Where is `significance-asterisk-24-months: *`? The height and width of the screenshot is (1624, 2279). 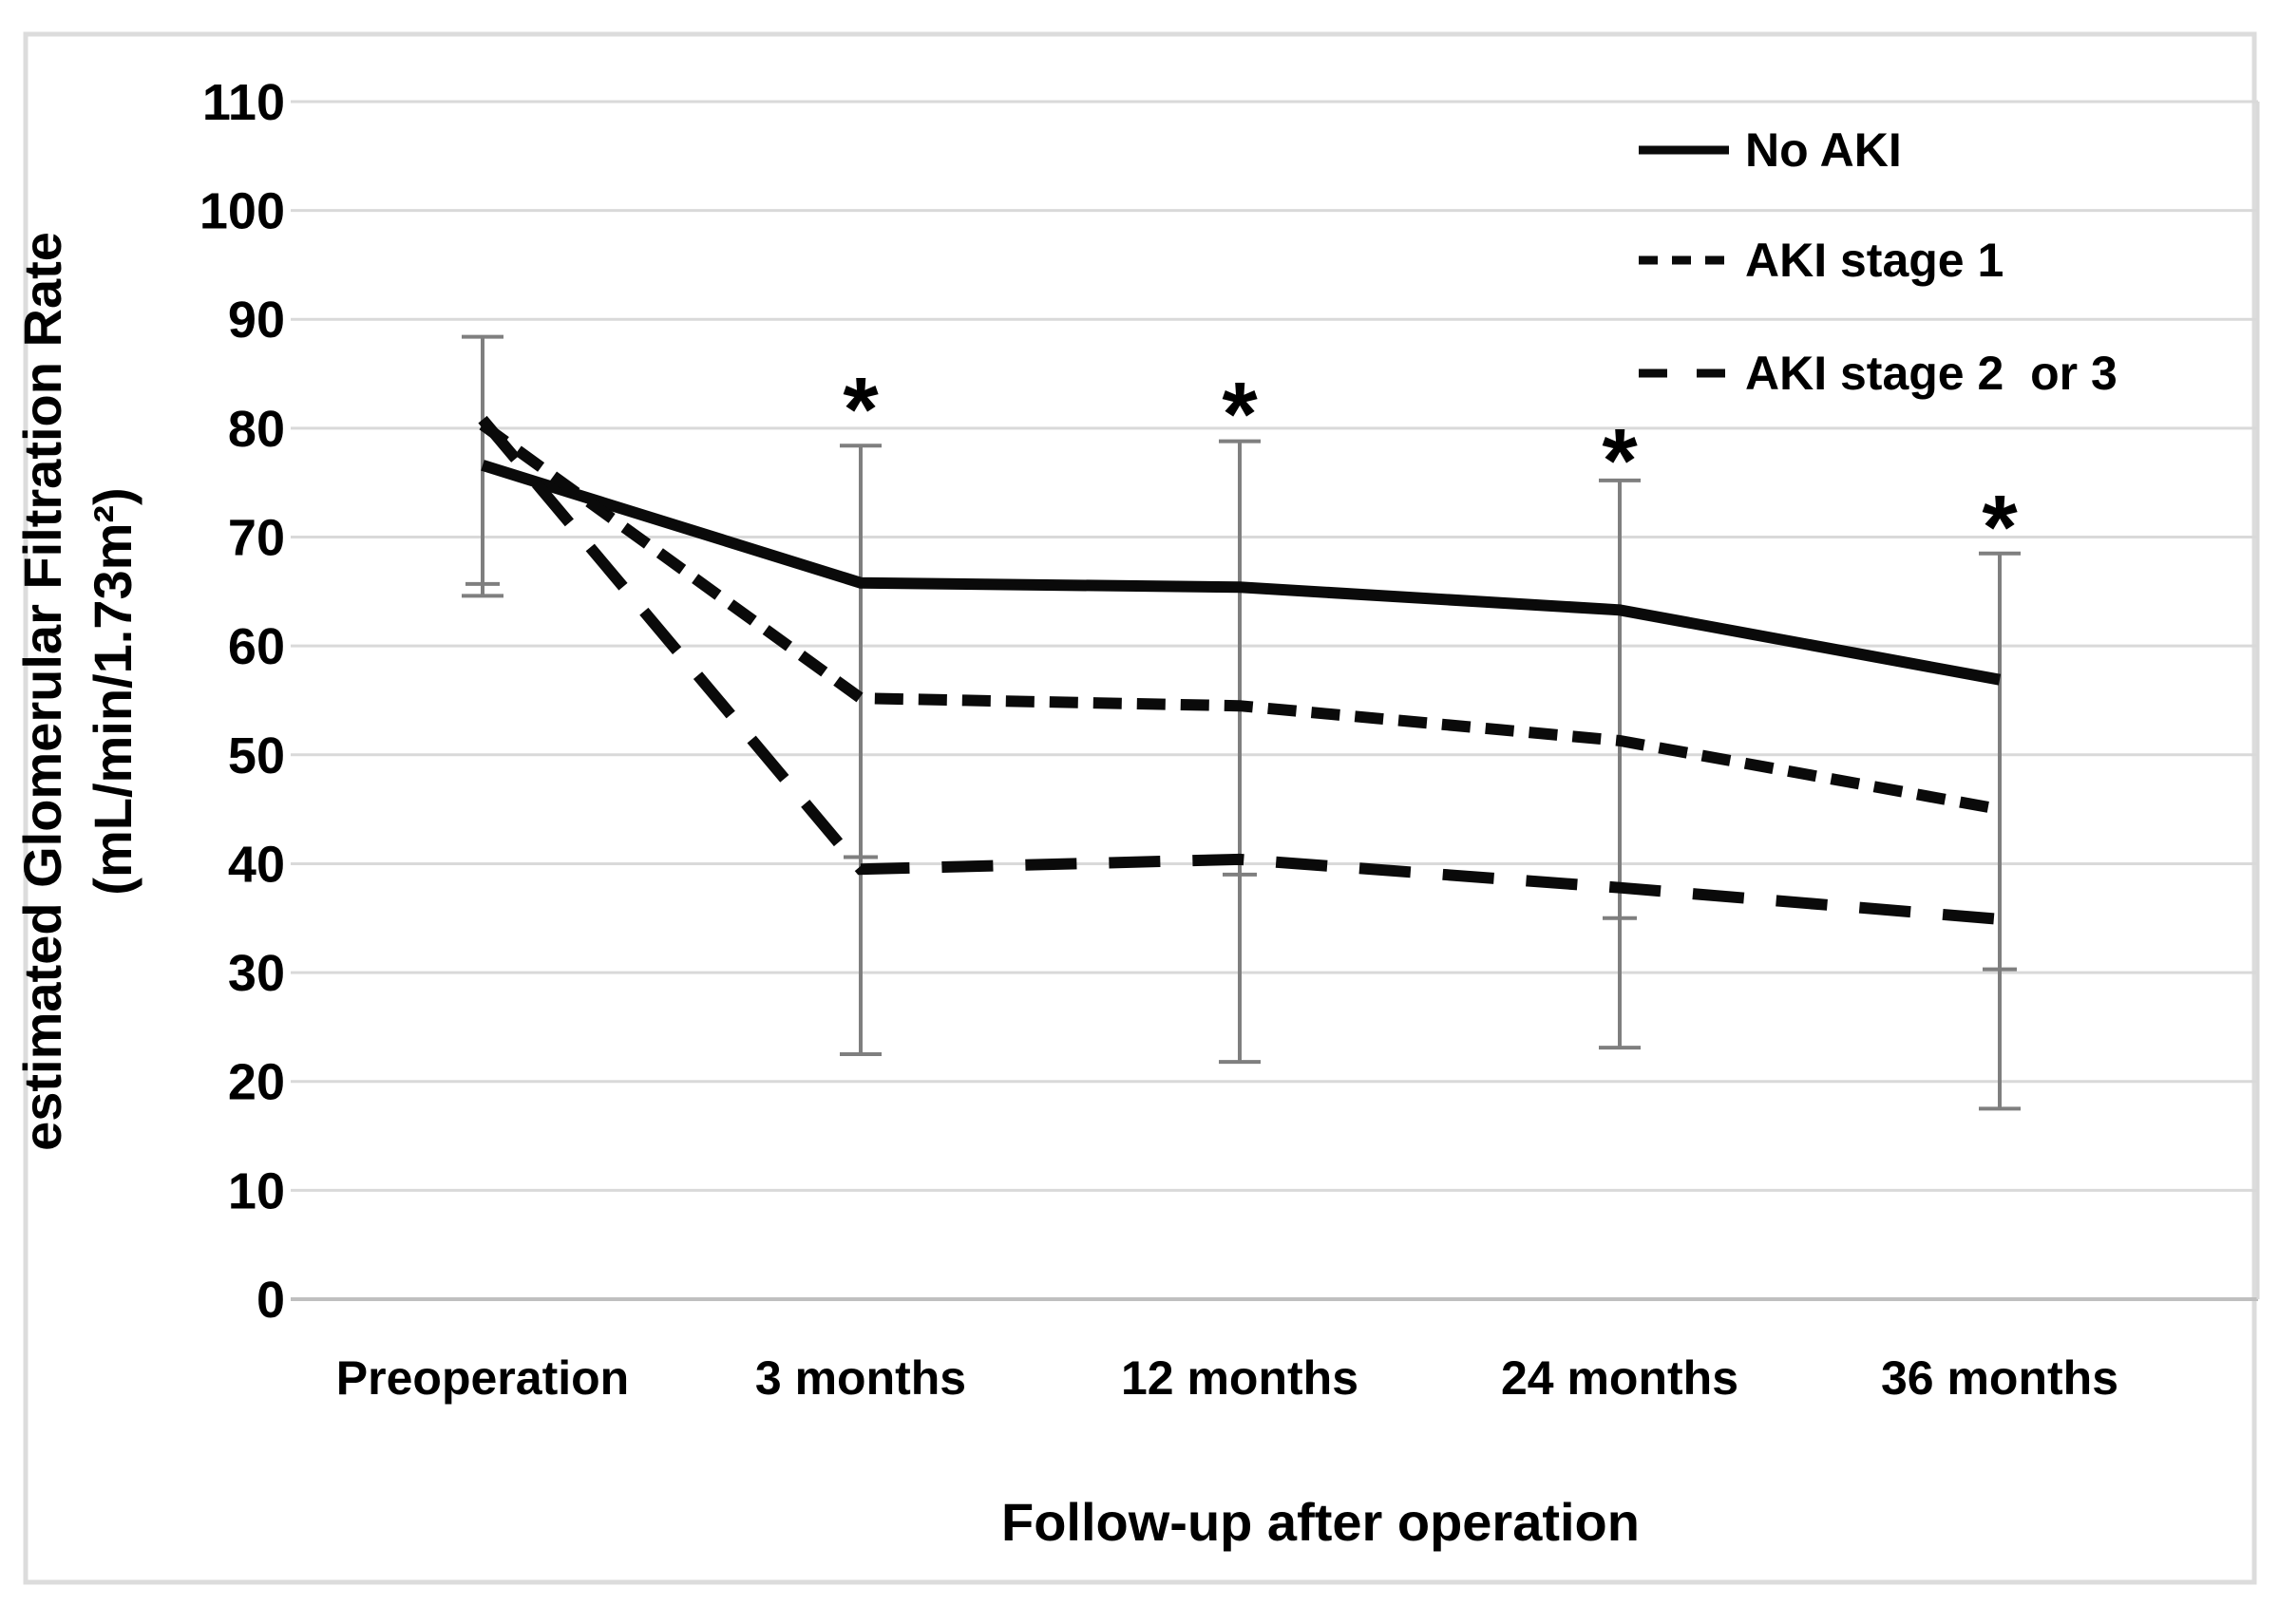
significance-asterisk-24-months: * is located at coordinates (1620, 461).